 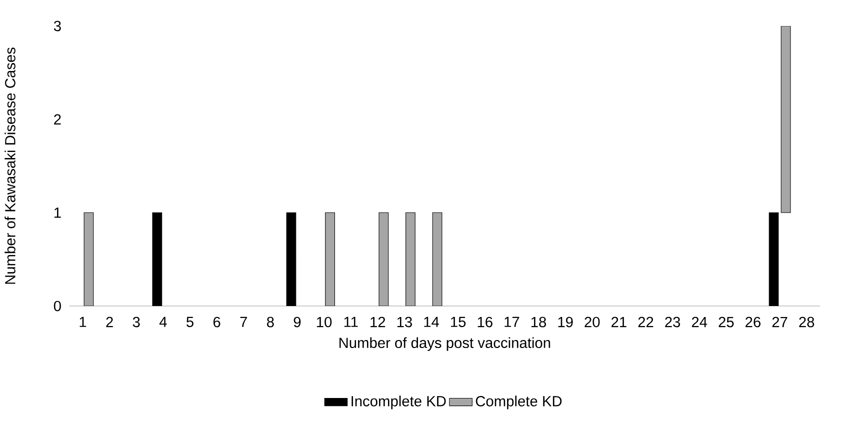 What do you see at coordinates (565, 322) in the screenshot?
I see `x-tick-label: 19` at bounding box center [565, 322].